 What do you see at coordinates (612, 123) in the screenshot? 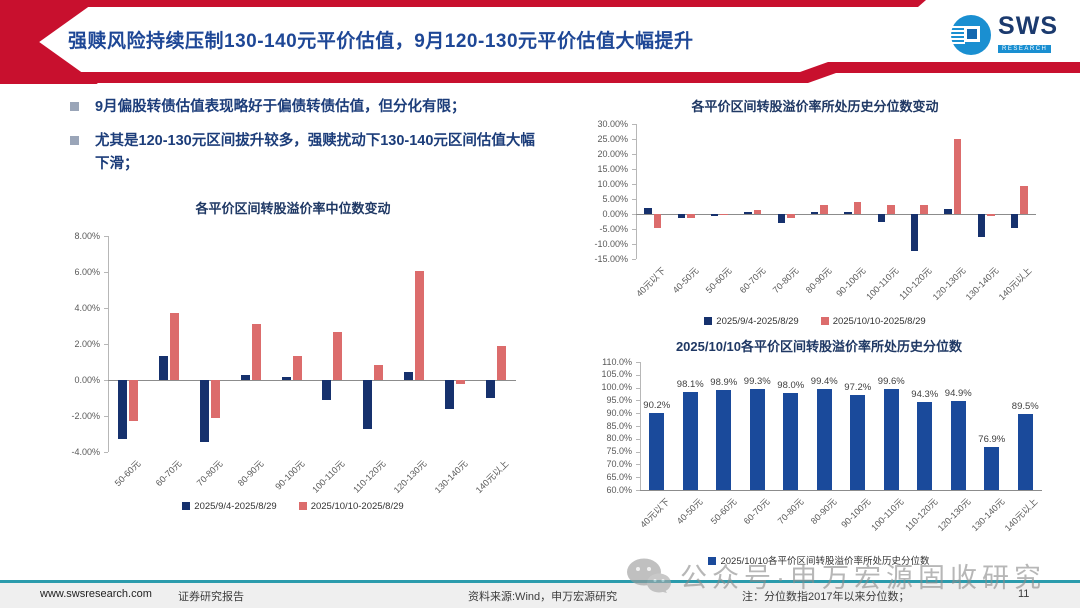
I see `y-tick-label: 30.00%` at bounding box center [612, 123].